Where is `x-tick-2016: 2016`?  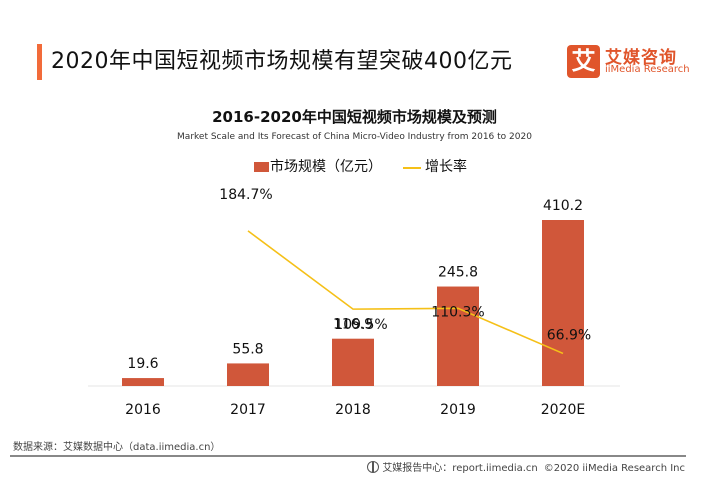 x-tick-2016: 2016 is located at coordinates (143, 410).